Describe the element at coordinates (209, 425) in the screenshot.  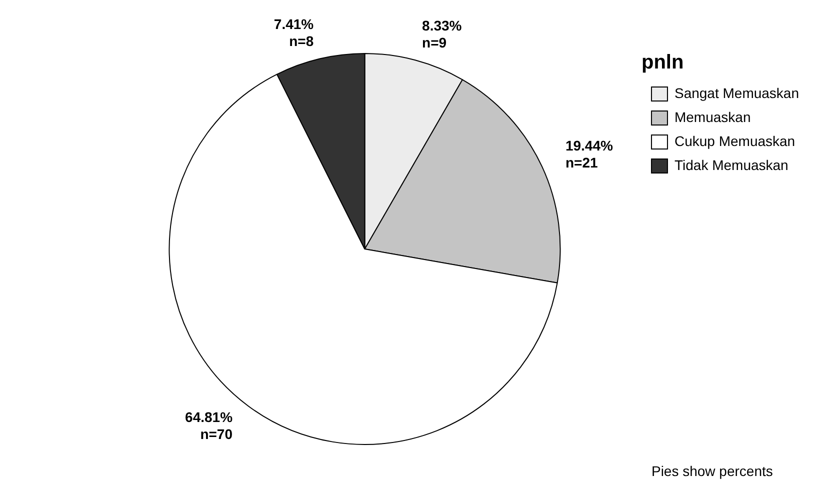
I see `data-label: 64.81% n=70` at that location.